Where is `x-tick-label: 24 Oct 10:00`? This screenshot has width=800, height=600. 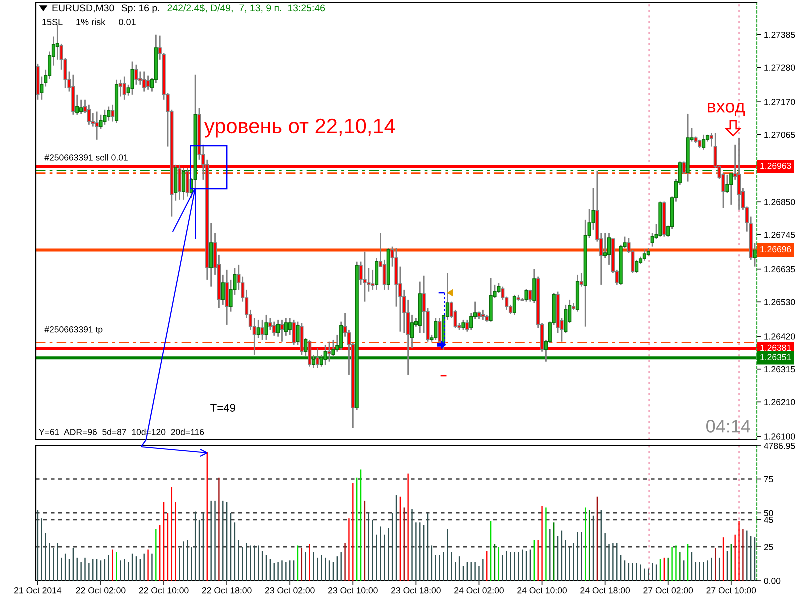 x-tick-label: 24 Oct 10:00 is located at coordinates (542, 590).